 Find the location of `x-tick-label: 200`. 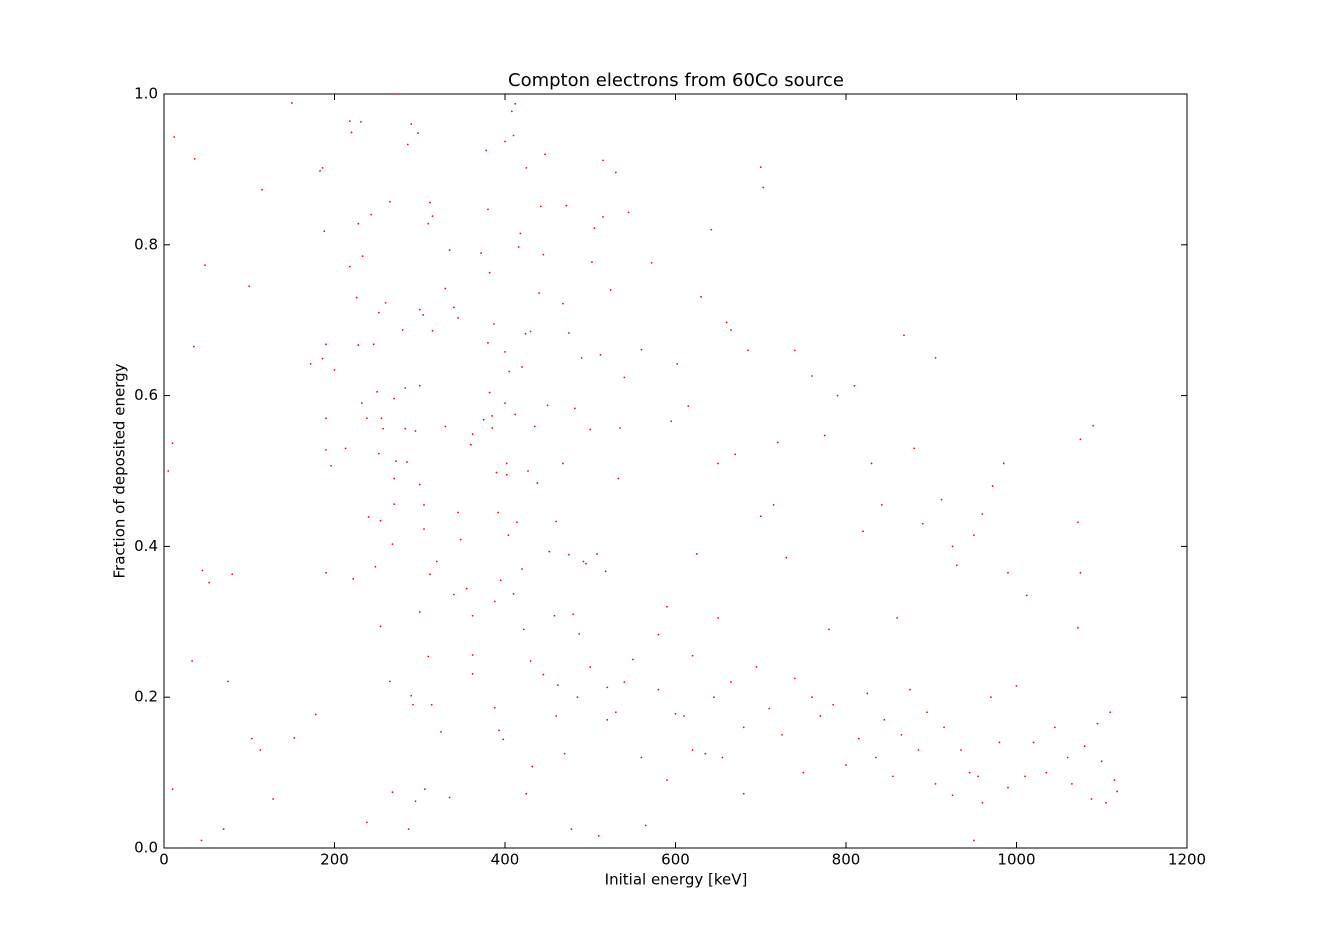

x-tick-label: 200 is located at coordinates (334, 860).